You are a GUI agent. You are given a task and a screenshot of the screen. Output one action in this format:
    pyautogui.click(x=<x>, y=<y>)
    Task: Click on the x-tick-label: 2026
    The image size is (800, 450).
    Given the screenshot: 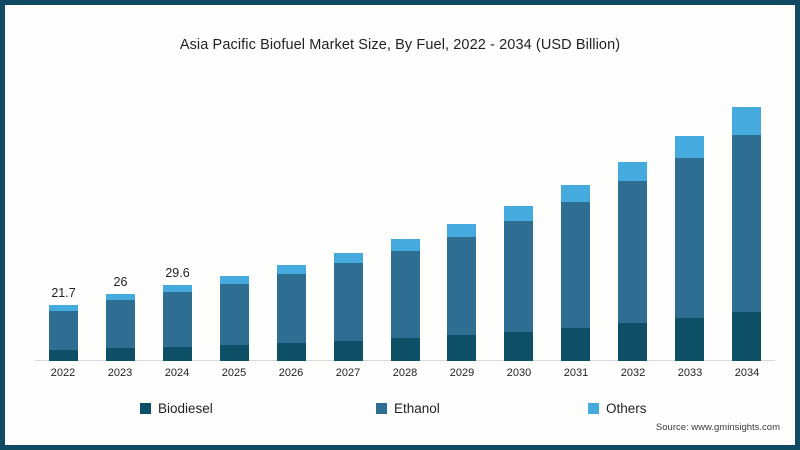 What is the action you would take?
    pyautogui.click(x=291, y=373)
    